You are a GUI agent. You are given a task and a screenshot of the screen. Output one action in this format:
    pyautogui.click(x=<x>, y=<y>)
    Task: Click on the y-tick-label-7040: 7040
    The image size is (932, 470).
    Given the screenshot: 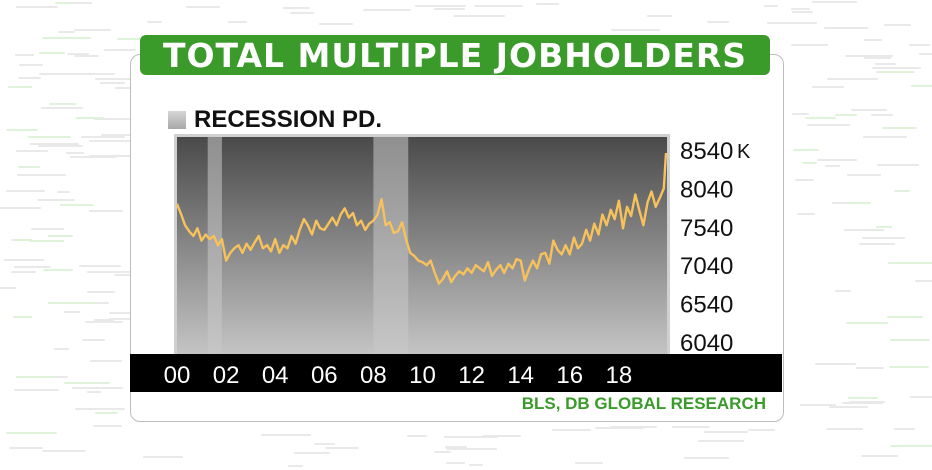 What is the action you would take?
    pyautogui.click(x=706, y=266)
    